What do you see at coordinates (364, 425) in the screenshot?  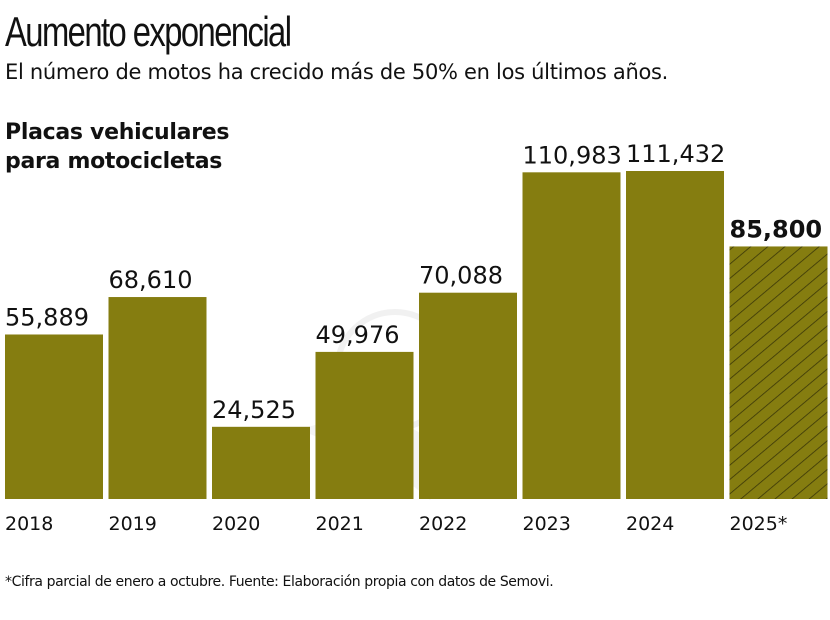 I see `bar-2021` at bounding box center [364, 425].